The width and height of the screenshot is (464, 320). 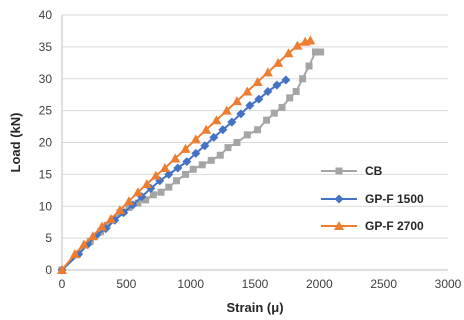 What do you see at coordinates (394, 226) in the screenshot?
I see `legend-label: GP-F 2700` at bounding box center [394, 226].